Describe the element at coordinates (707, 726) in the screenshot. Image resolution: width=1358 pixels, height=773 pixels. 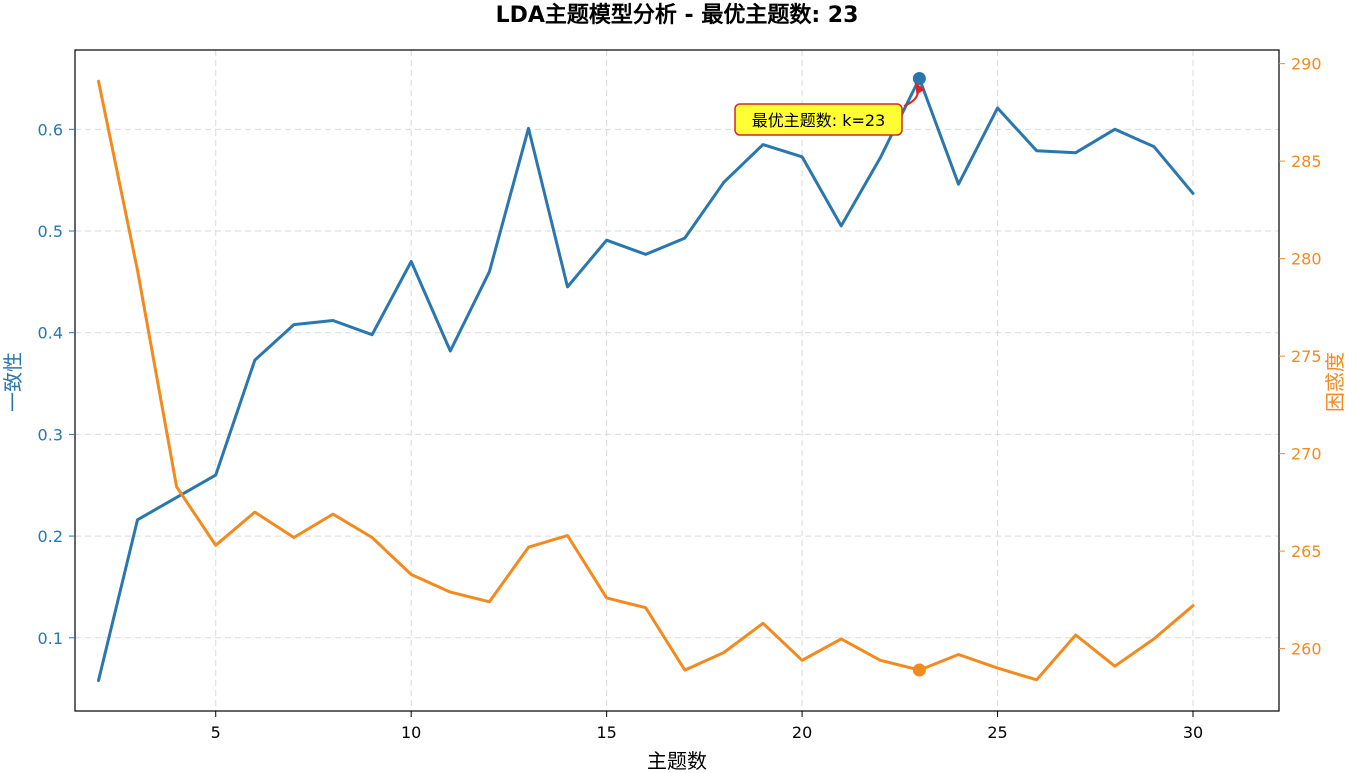
I see `x-ticks: 5 10 15 20 25 30` at that location.